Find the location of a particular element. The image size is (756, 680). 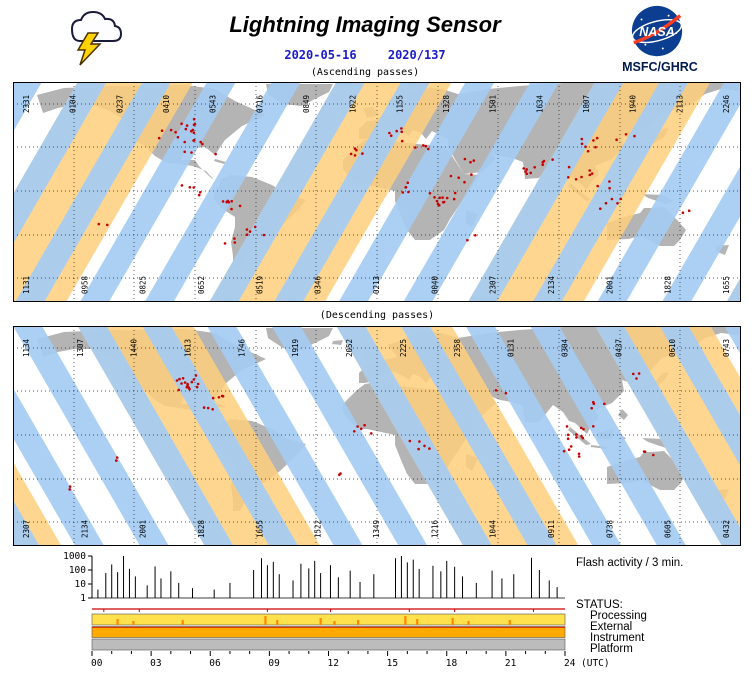

orbit-time-label: 0911 is located at coordinates (551, 529).